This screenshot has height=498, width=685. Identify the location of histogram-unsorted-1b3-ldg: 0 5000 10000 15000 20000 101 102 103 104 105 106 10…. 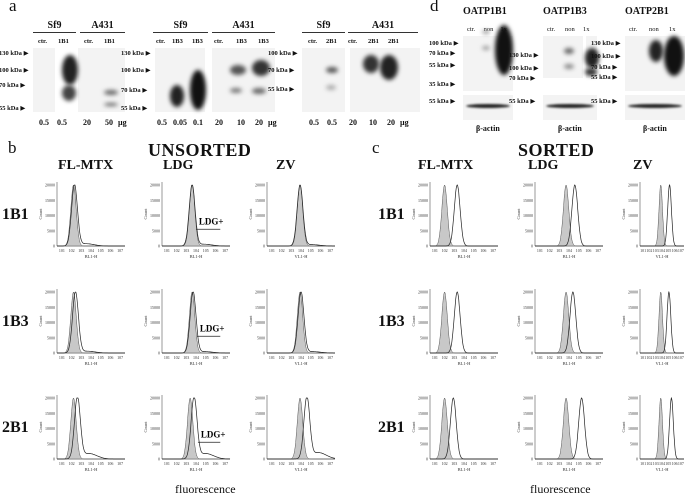
(186, 327).